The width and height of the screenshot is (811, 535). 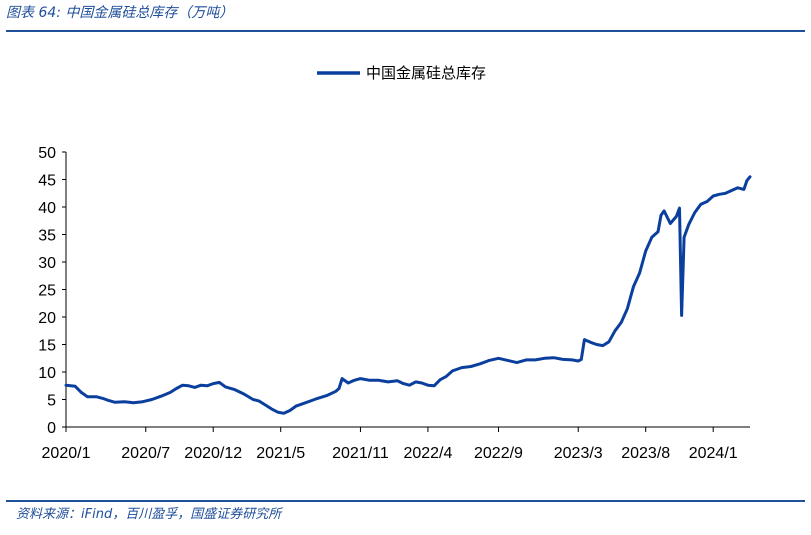 What do you see at coordinates (47, 153) in the screenshot?
I see `y-tick-label: 50` at bounding box center [47, 153].